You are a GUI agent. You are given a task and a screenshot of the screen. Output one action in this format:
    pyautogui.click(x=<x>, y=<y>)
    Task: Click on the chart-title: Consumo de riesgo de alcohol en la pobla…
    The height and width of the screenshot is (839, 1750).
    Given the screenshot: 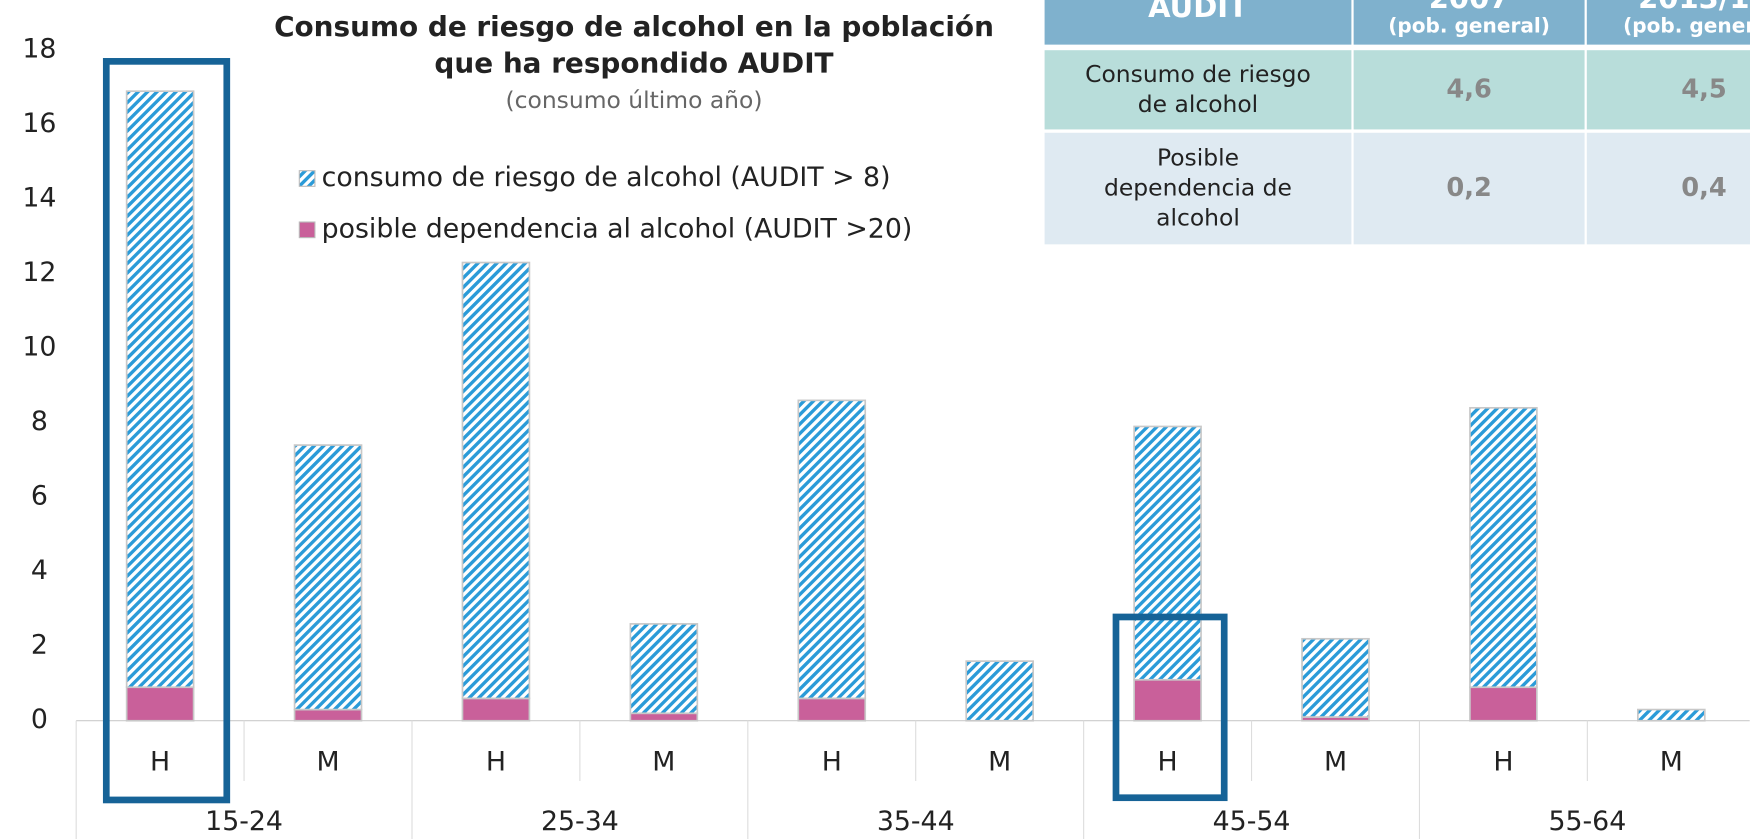 What is the action you would take?
    pyautogui.click(x=634, y=26)
    